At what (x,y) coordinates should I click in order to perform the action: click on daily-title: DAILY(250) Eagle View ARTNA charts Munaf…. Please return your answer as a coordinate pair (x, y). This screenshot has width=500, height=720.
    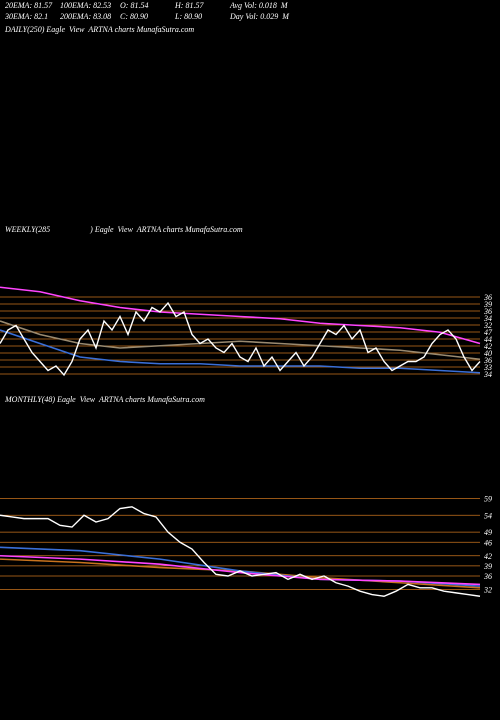
    Looking at the image, I should click on (99, 29).